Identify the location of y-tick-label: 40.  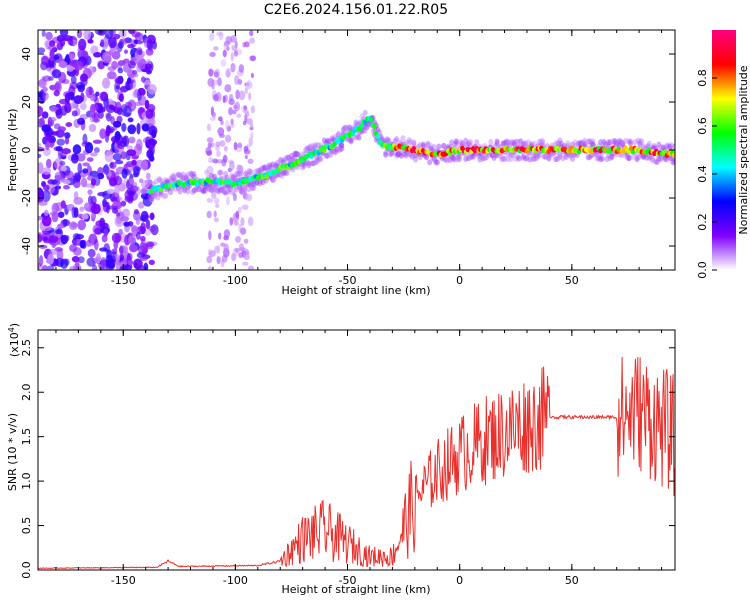
(26, 54).